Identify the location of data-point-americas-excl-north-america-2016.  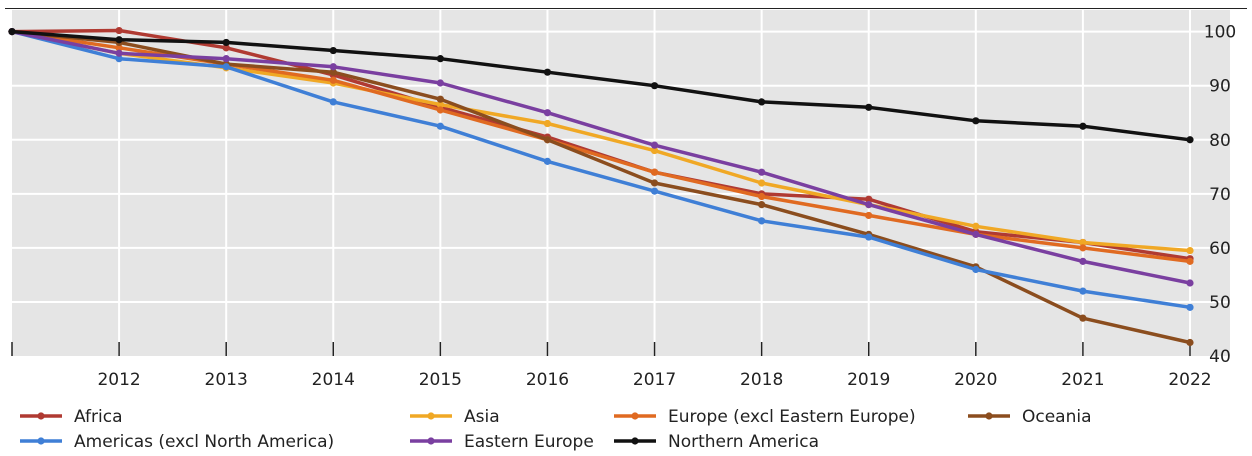
(547, 161).